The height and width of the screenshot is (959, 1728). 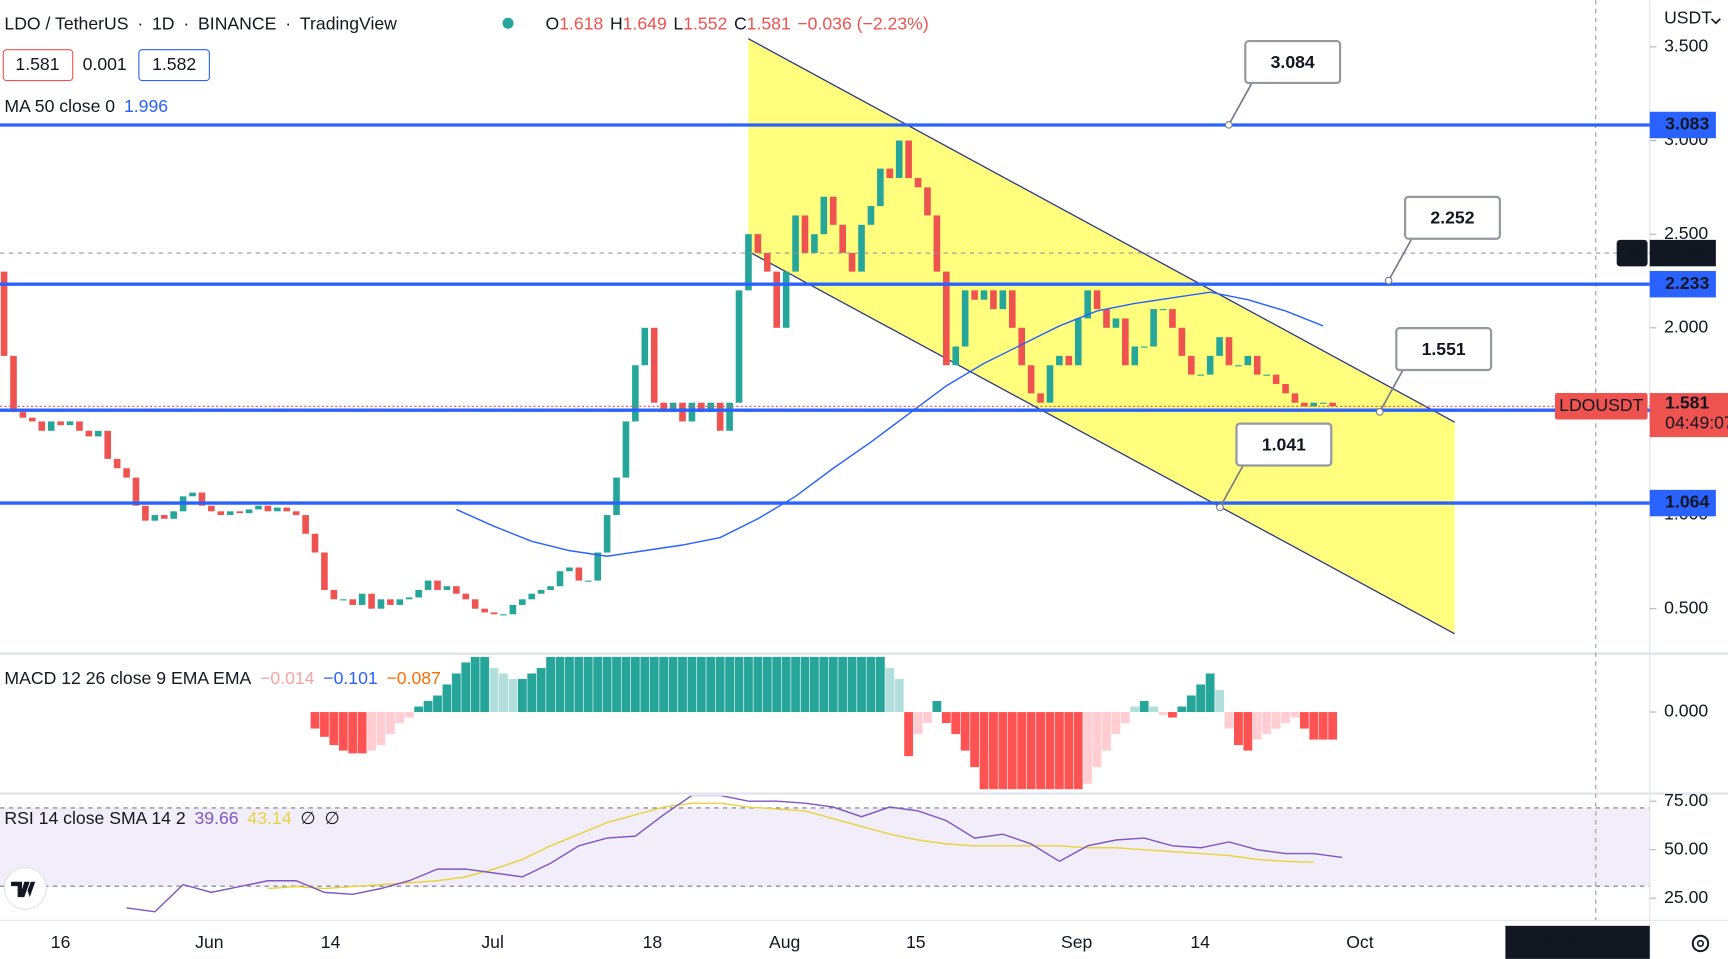 I want to click on y-tick-label: 0.500, so click(x=1686, y=607).